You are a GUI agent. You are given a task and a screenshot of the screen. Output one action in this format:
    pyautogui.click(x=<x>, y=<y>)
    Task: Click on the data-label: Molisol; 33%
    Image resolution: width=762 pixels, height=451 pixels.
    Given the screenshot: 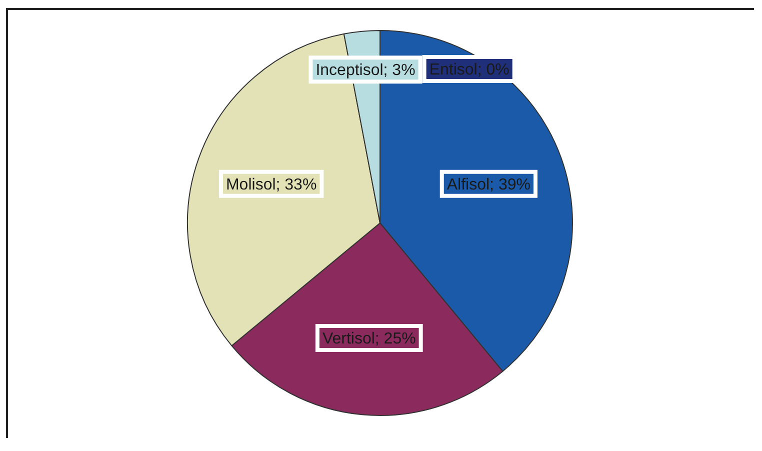 What is the action you would take?
    pyautogui.click(x=271, y=185)
    